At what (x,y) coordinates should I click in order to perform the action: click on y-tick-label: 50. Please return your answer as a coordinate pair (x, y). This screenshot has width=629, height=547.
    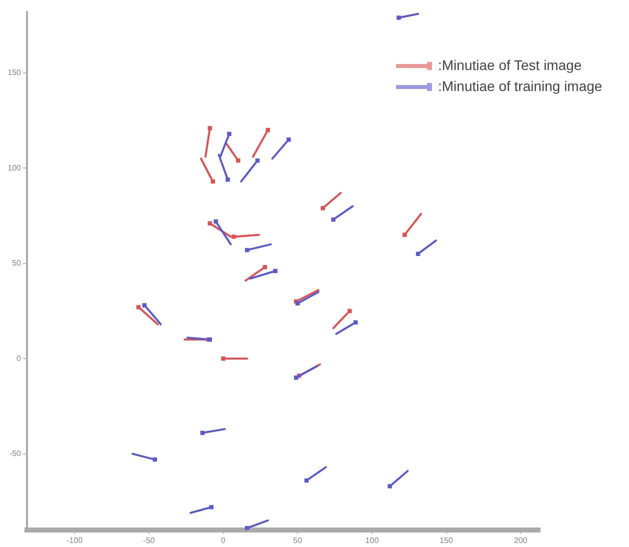
    Looking at the image, I should click on (17, 263).